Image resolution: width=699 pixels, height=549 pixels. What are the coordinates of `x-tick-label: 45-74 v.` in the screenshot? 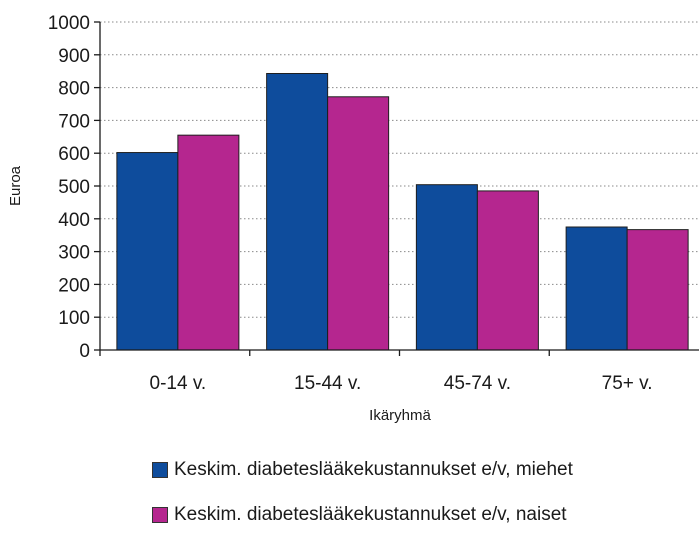 It's located at (477, 383).